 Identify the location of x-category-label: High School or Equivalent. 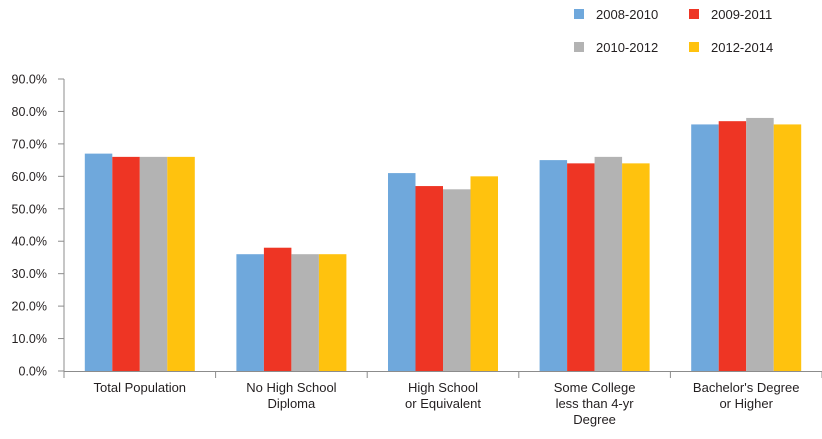
(443, 395).